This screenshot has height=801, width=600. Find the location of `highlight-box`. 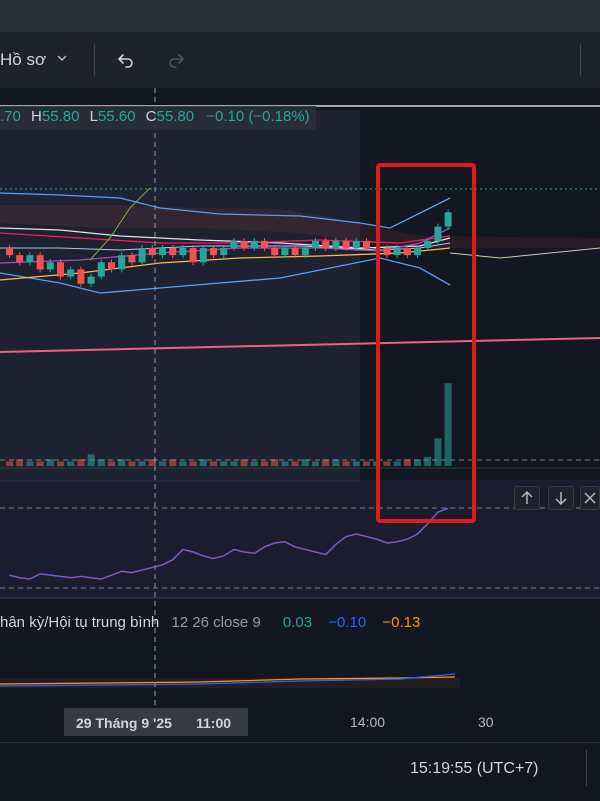

highlight-box is located at coordinates (426, 343).